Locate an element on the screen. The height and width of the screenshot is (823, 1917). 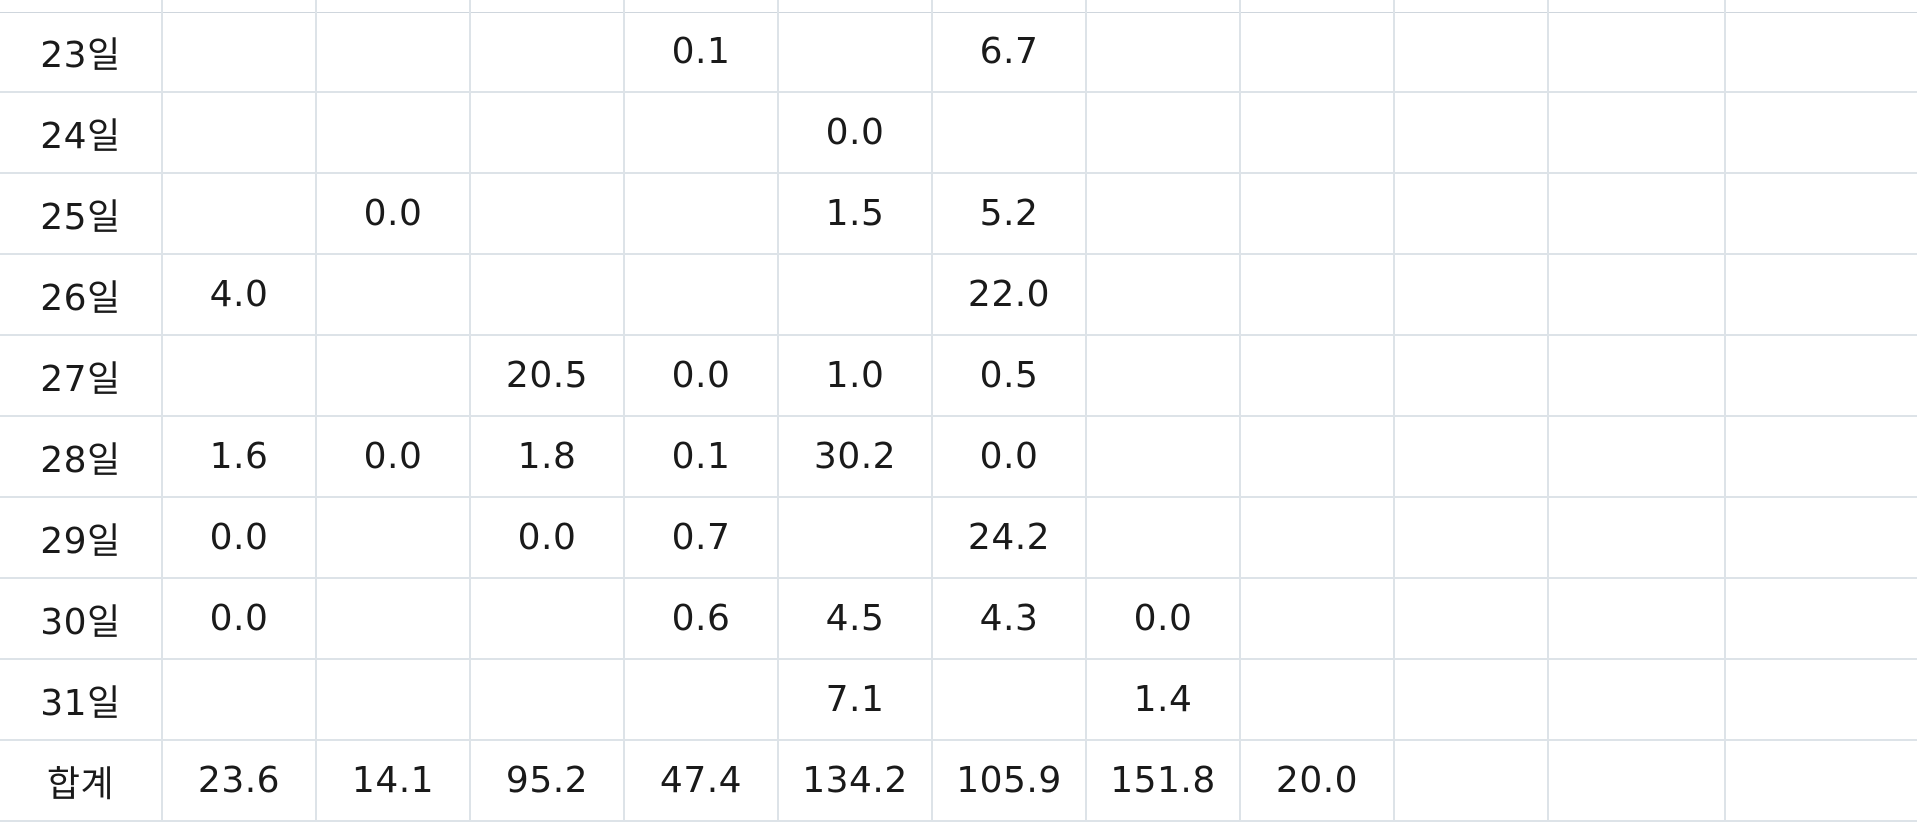
data-cell: 1.6 is located at coordinates (240, 456).